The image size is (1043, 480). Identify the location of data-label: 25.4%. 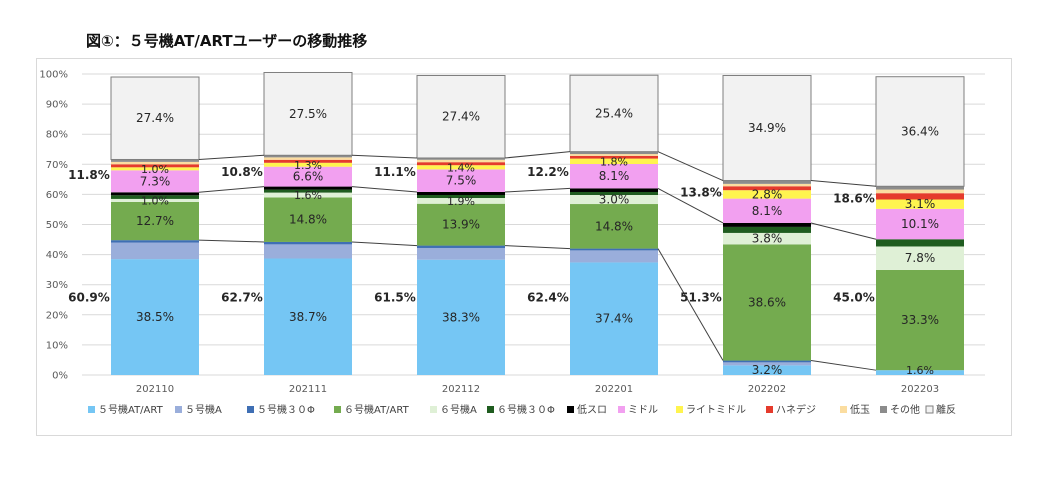
(614, 113).